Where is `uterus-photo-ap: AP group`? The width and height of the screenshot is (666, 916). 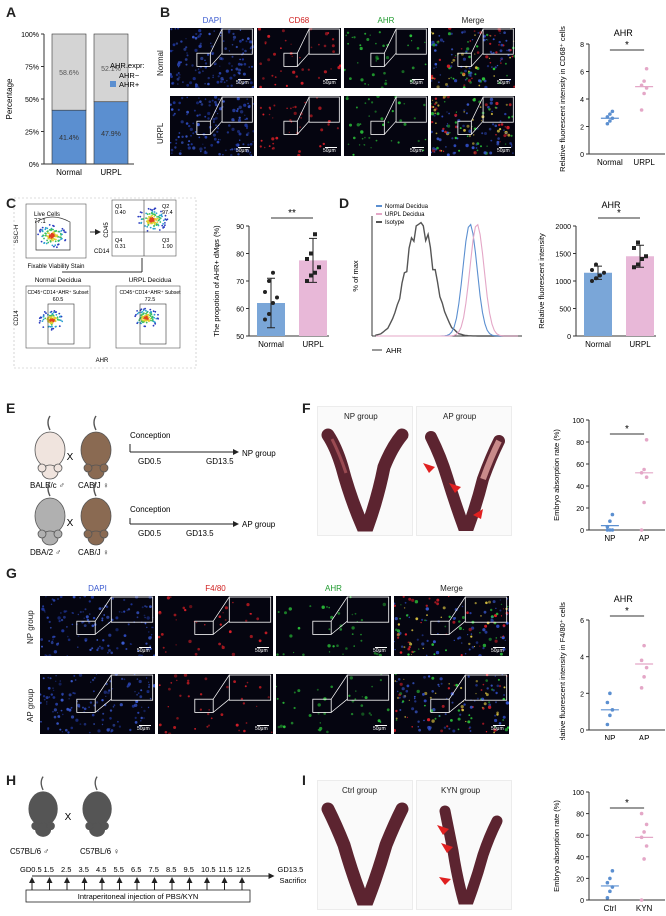 uterus-photo-ap: AP group is located at coordinates (464, 471).